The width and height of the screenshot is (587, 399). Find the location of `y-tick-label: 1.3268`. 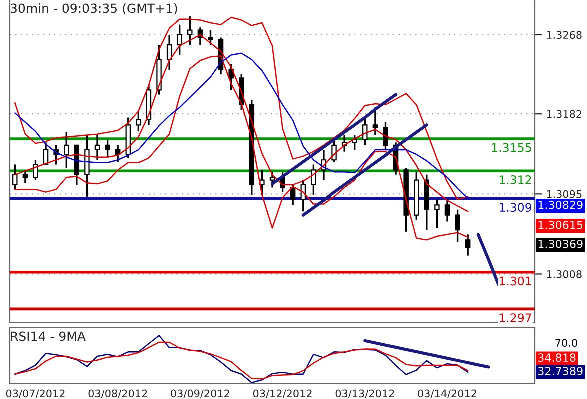

y-tick-label: 1.3268 is located at coordinates (564, 35).